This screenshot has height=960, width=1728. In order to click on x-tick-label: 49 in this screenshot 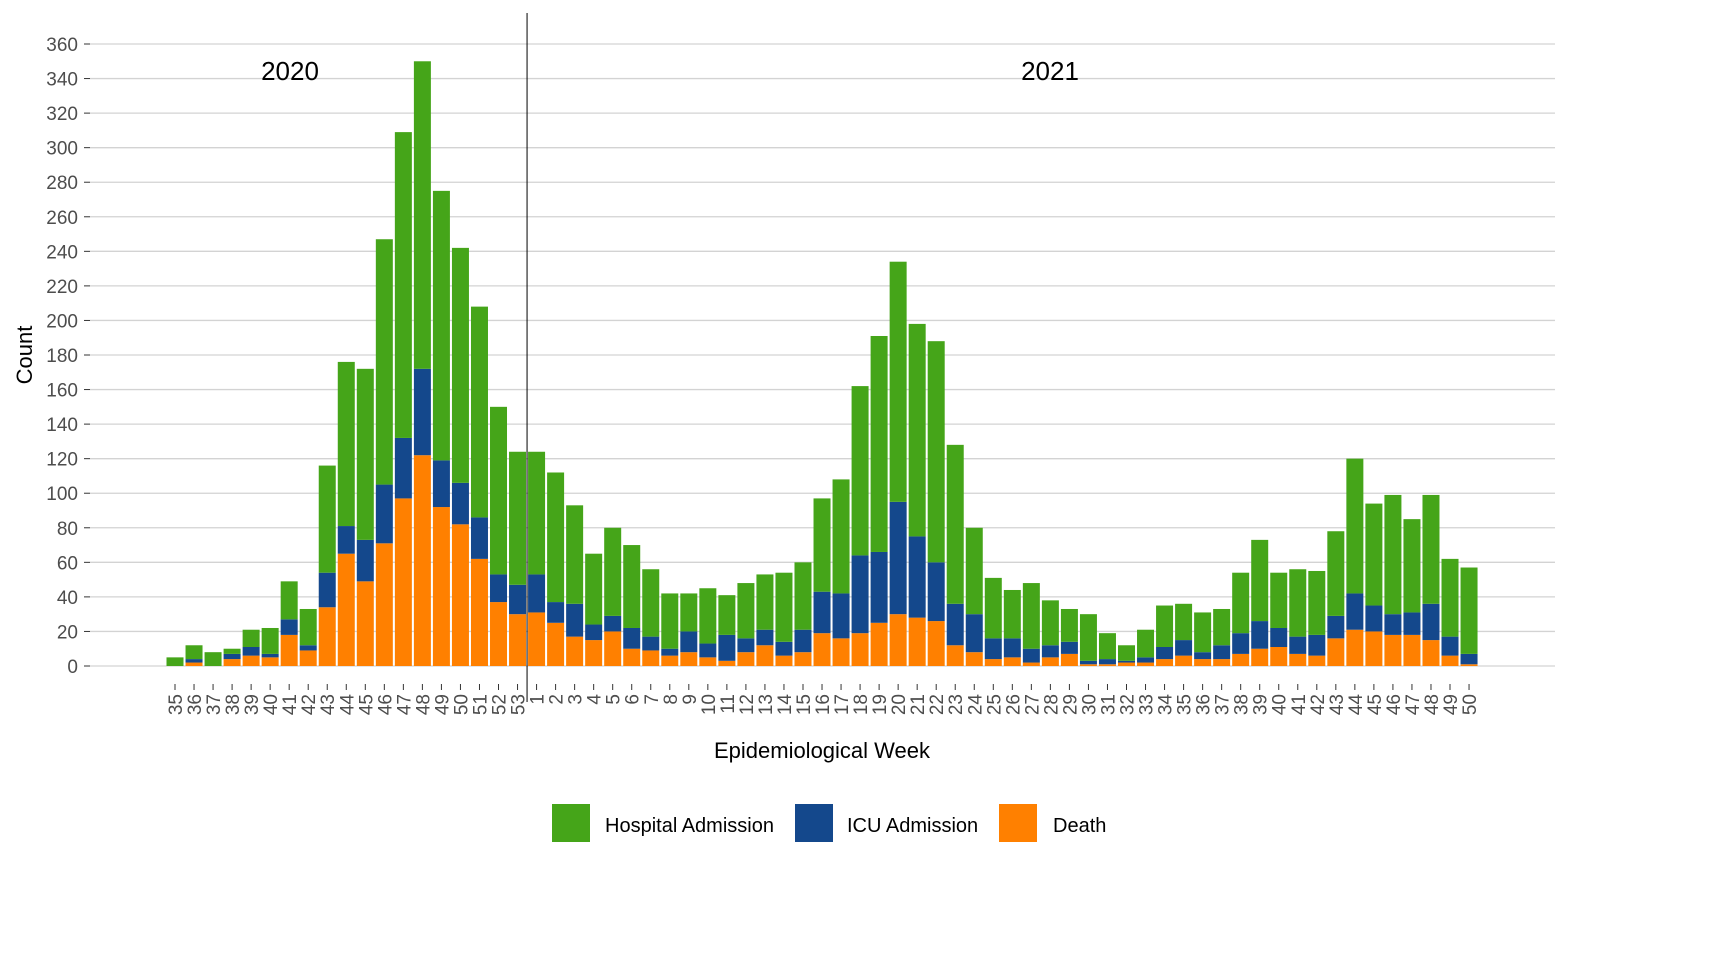, I will do `click(1451, 704)`.